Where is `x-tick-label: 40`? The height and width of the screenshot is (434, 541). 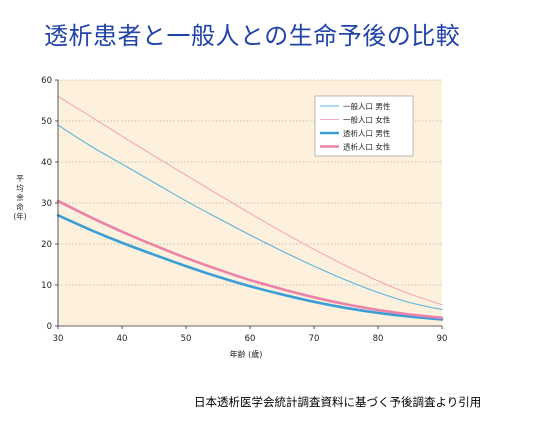
x-tick-label: 40 is located at coordinates (122, 339).